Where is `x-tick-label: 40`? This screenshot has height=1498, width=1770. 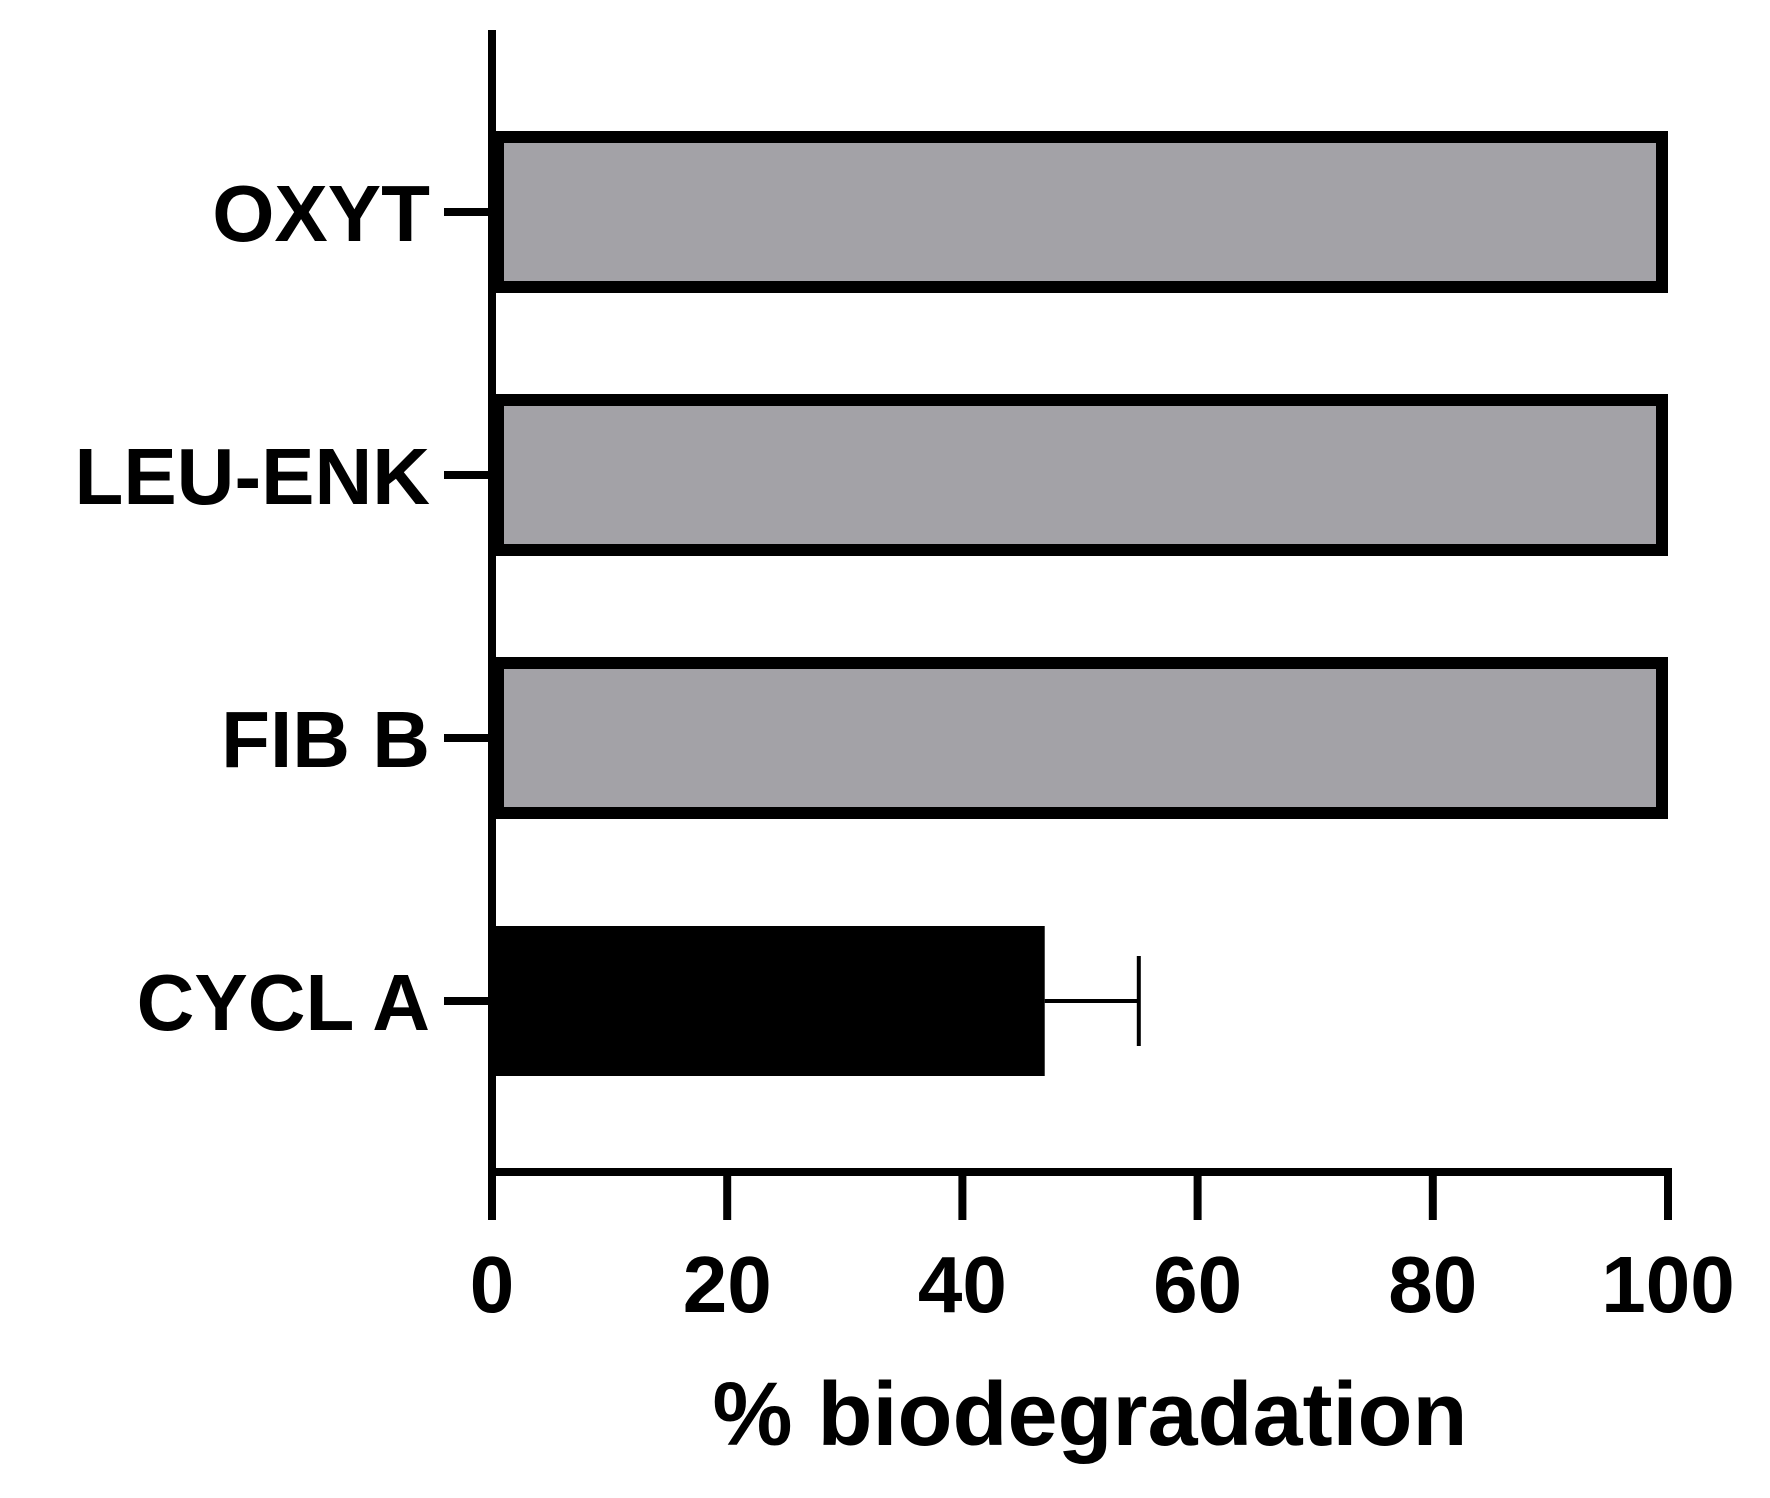
x-tick-label: 40 is located at coordinates (962, 1284).